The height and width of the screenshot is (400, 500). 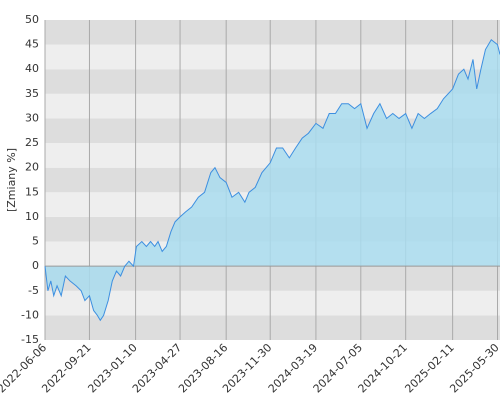 I want to click on y-axis-label: [Zmiany %], so click(x=11, y=180).